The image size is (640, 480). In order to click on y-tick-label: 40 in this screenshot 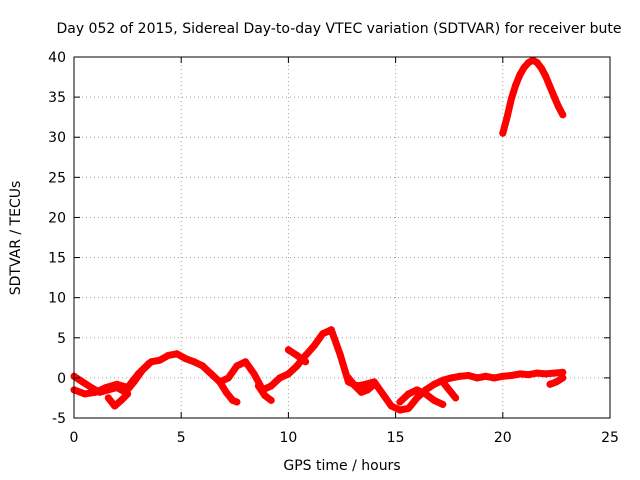, I will do `click(57, 58)`.